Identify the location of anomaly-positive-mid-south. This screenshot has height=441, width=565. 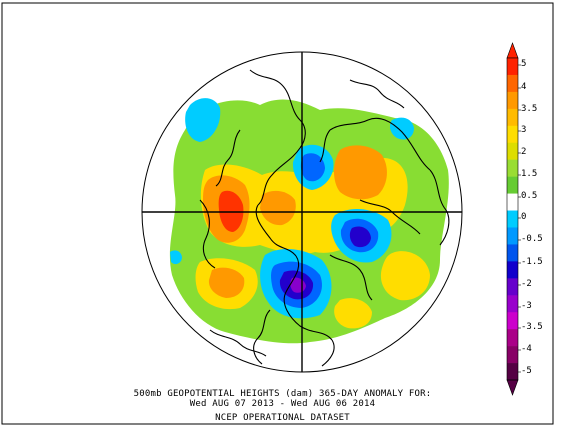
(226, 282).